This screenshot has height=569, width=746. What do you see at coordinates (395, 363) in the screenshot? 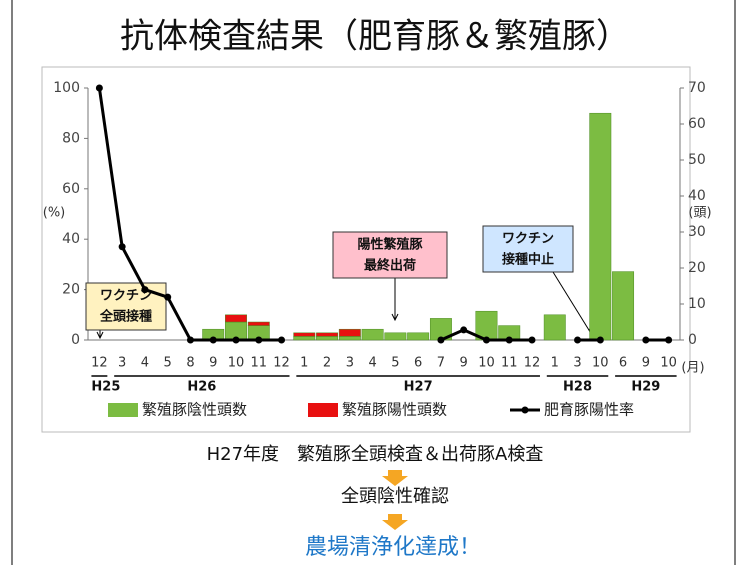
I see `x-tick-label: 5` at bounding box center [395, 363].